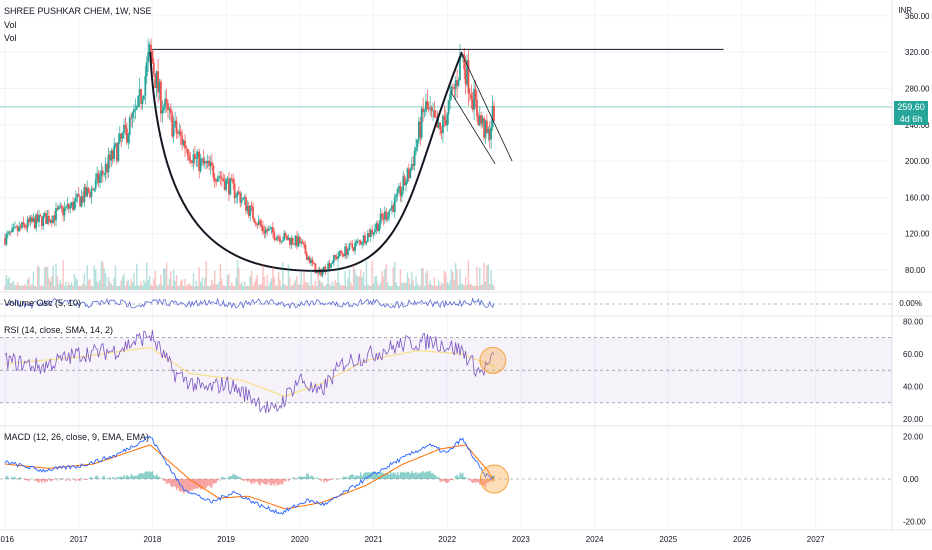 Image resolution: width=932 pixels, height=550 pixels. Describe the element at coordinates (79, 539) in the screenshot. I see `time-tick-label: 2017` at that location.